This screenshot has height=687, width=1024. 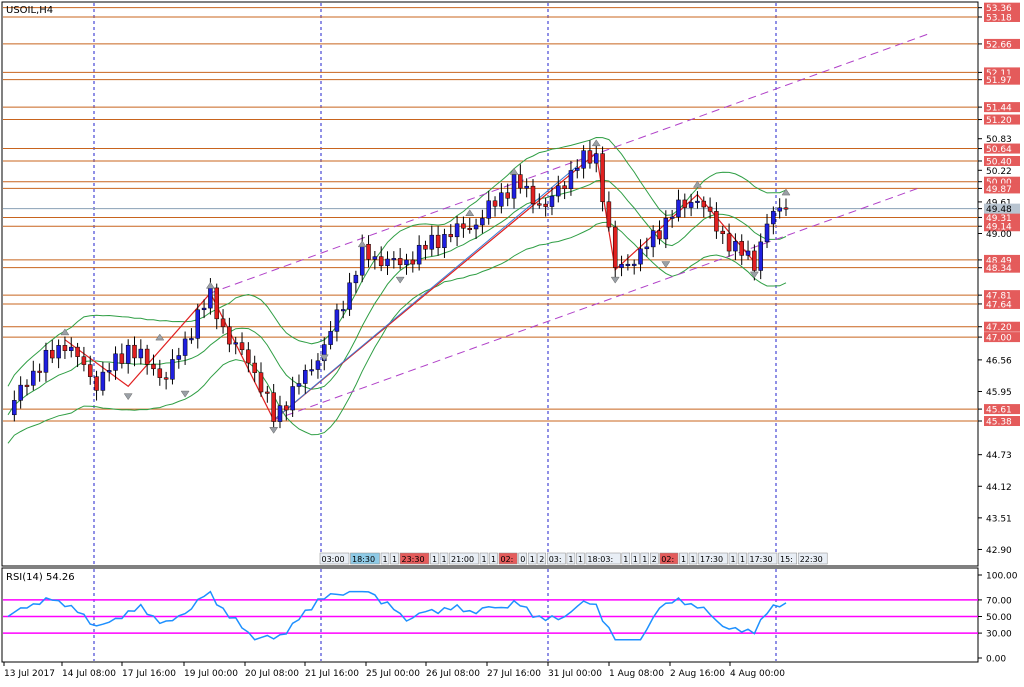 I want to click on session-label: 21:00, so click(x=462, y=559).